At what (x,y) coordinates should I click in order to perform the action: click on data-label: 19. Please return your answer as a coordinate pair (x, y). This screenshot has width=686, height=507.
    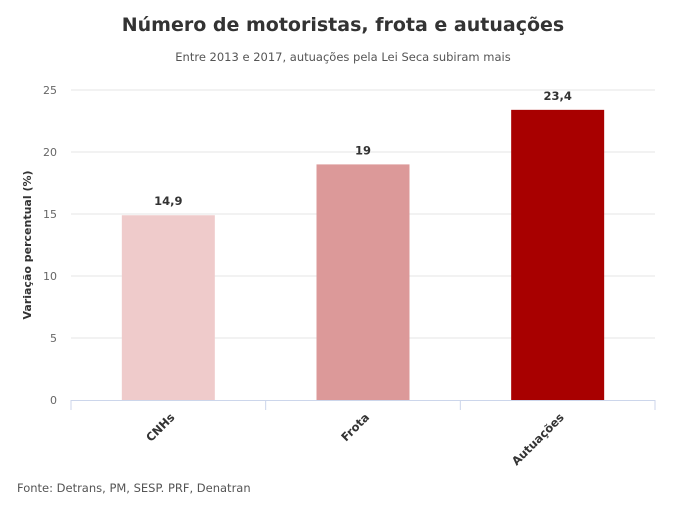
    Looking at the image, I should click on (363, 150).